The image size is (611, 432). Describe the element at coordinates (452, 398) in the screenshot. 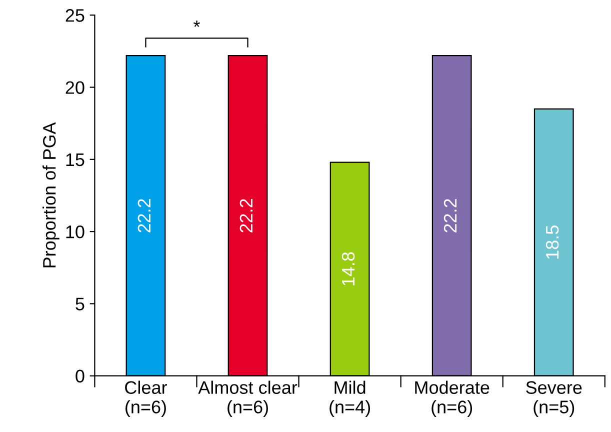

I see `x-tick-label: Moderate (n=6)` at that location.